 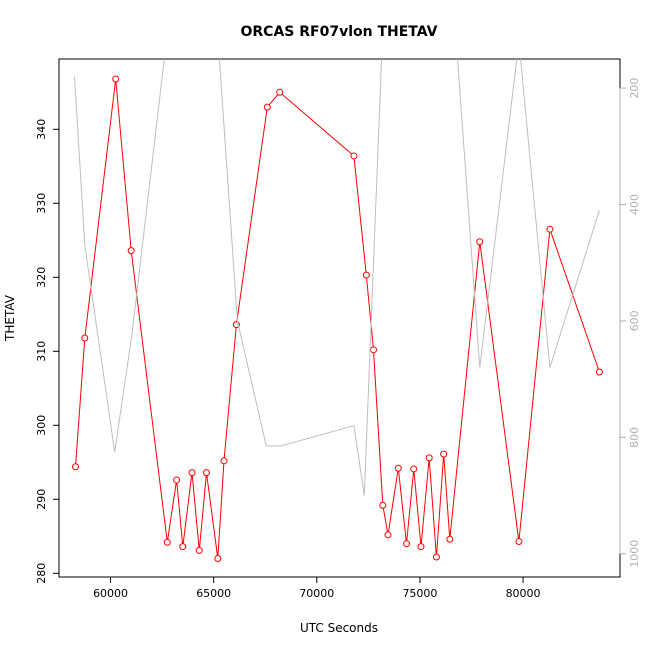 I want to click on y-tick-label: 340, so click(x=41, y=129).